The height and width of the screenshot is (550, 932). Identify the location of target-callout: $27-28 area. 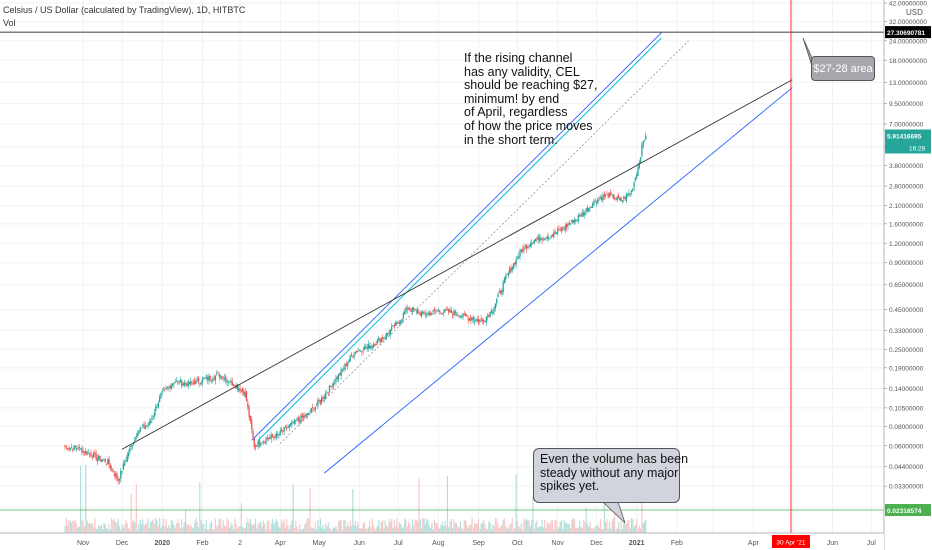
(843, 68).